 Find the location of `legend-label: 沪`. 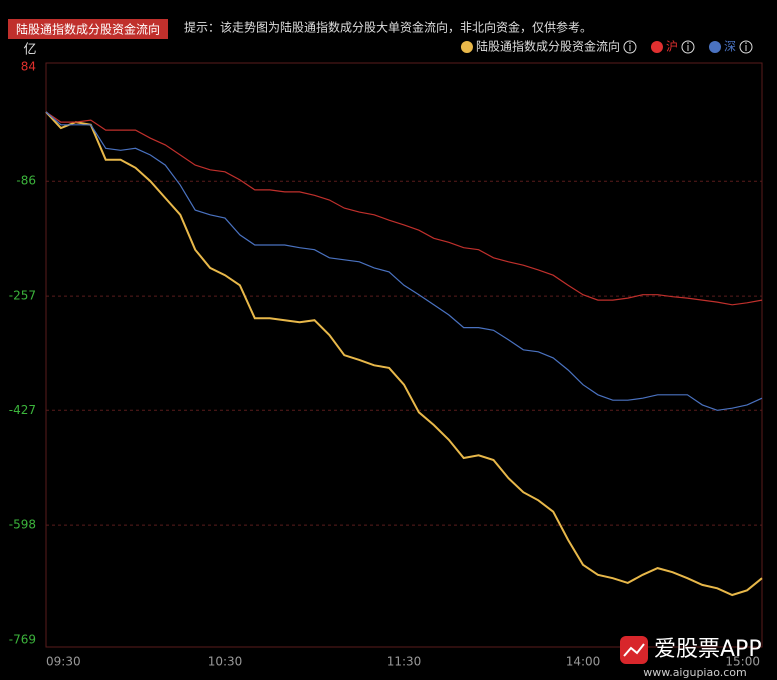

legend-label: 沪 is located at coordinates (672, 47).